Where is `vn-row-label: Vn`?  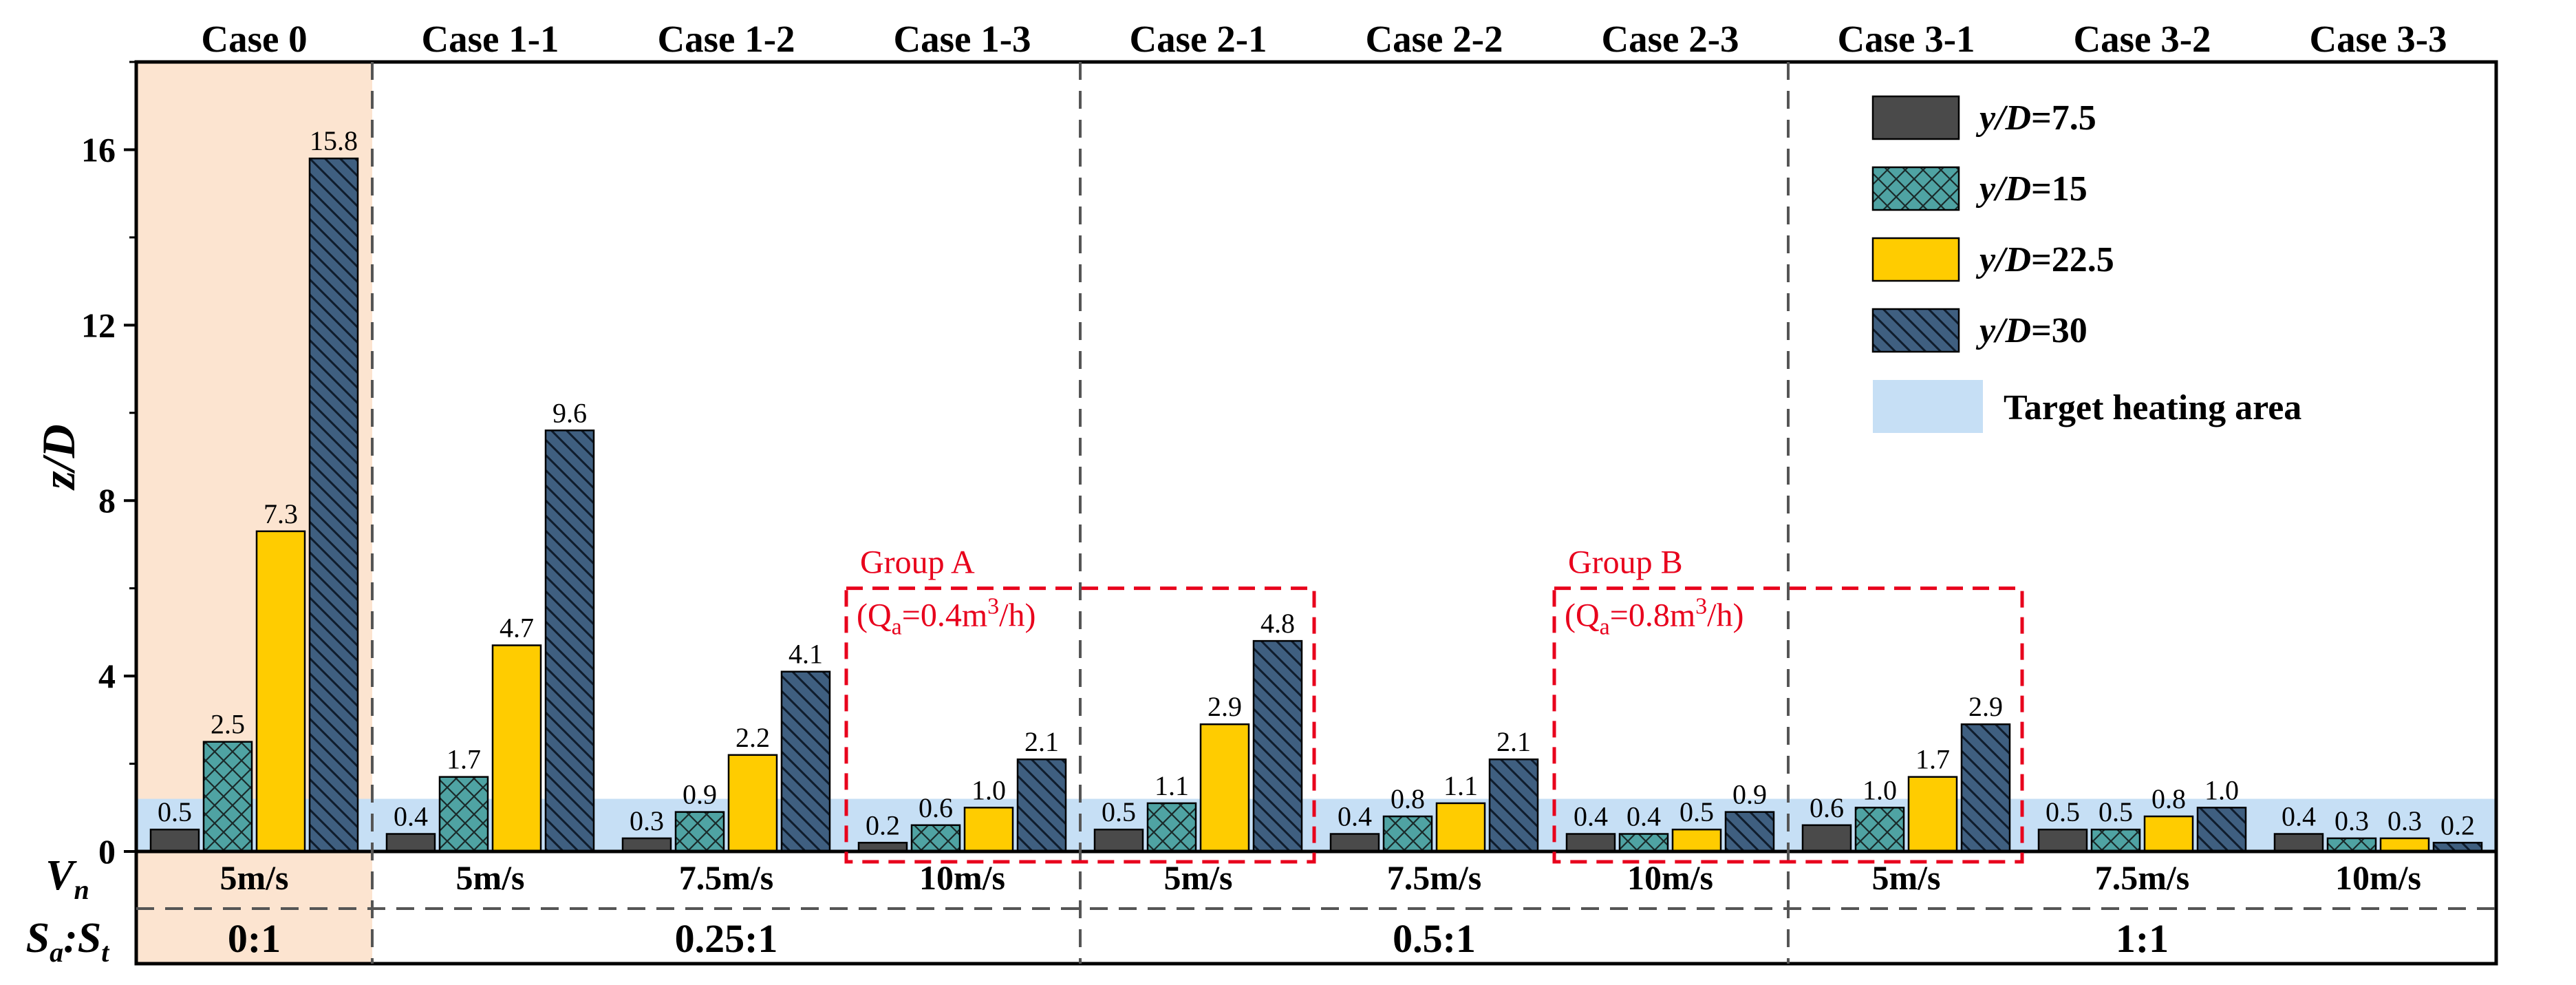
vn-row-label: Vn is located at coordinates (67, 878).